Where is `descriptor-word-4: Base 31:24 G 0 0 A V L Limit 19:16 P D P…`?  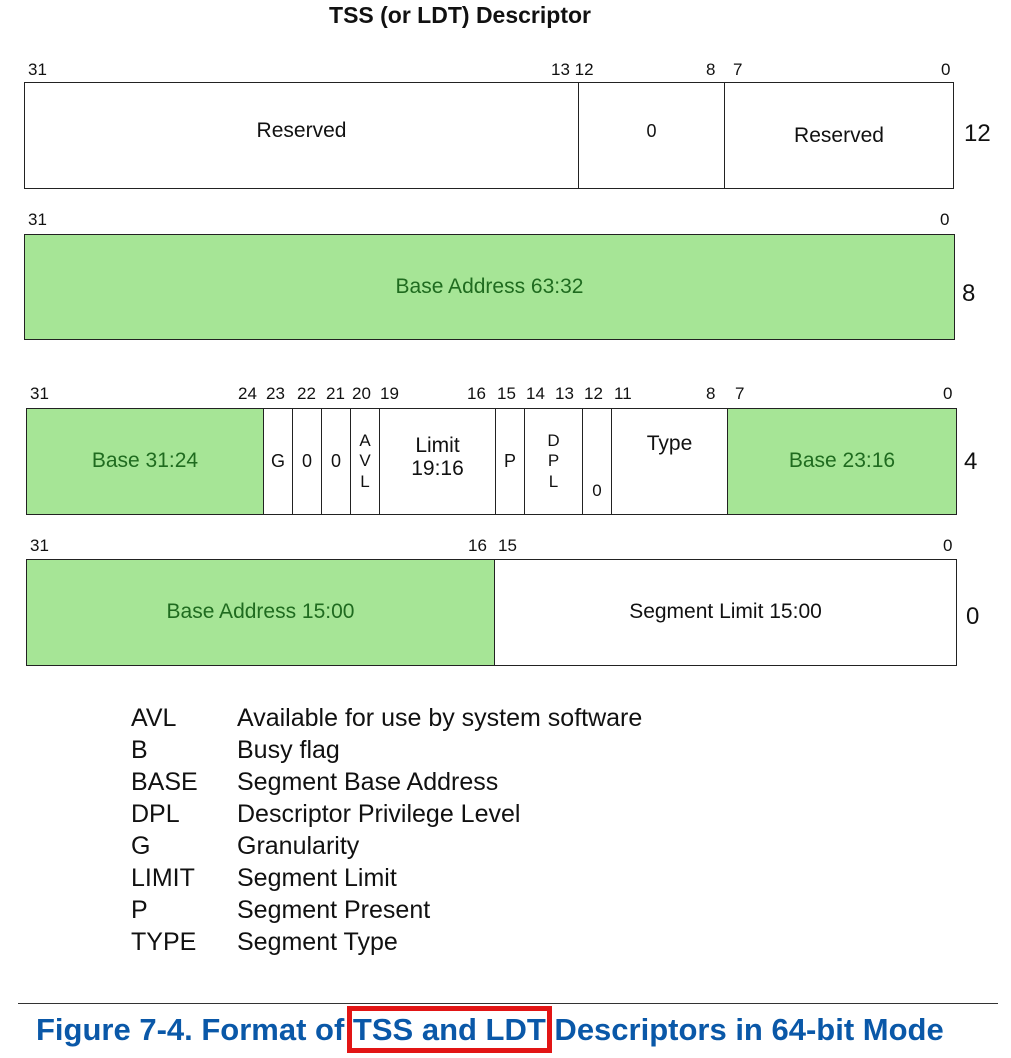 descriptor-word-4: Base 31:24 G 0 0 A V L Limit 19:16 P D P… is located at coordinates (491, 461).